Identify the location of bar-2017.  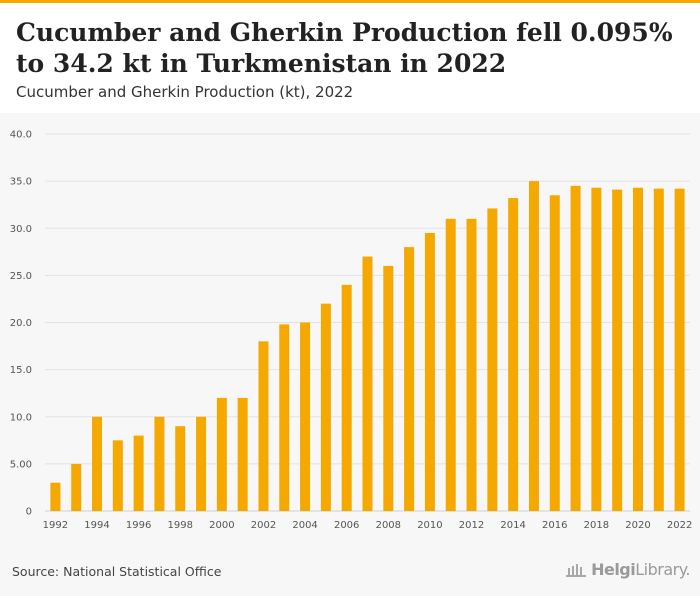
(575, 348).